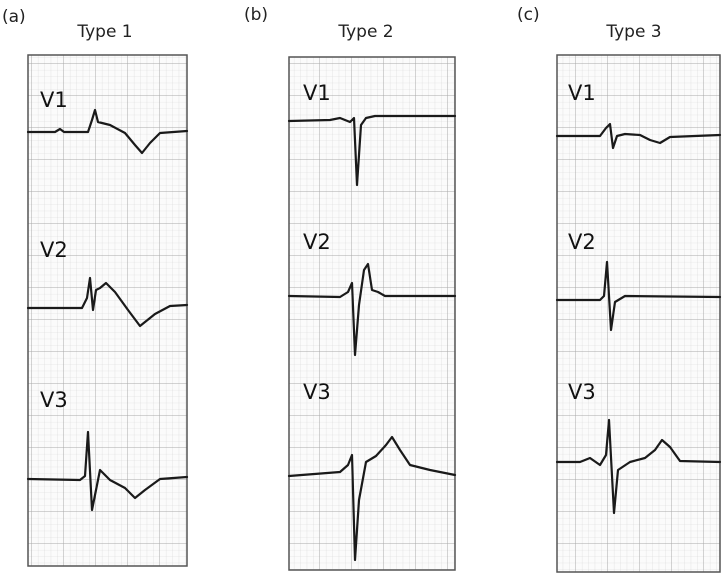  I want to click on panel-label: (c), so click(528, 15).